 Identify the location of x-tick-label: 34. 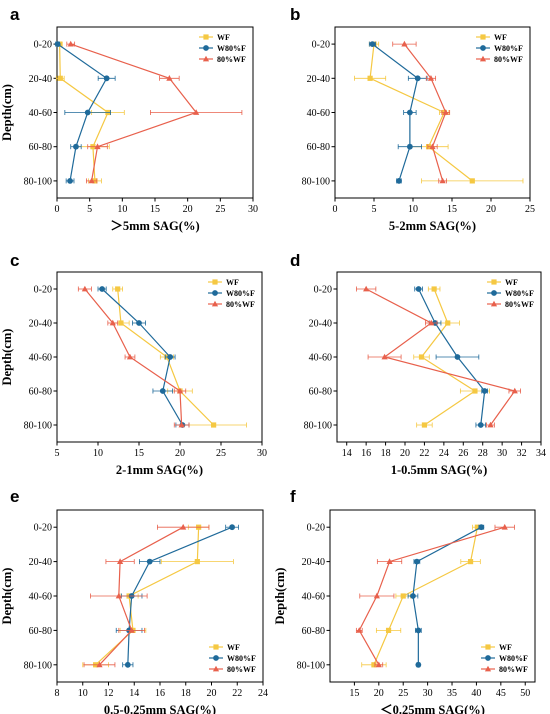
(541, 453).